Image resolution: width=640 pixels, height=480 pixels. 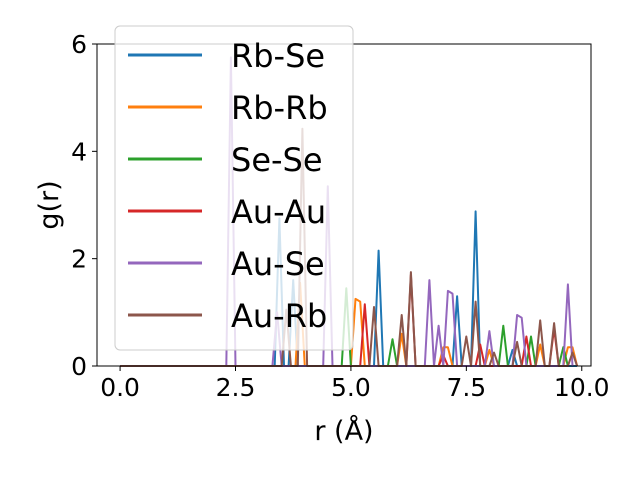 I want to click on legend-label-au-au: Au-Au, so click(x=278, y=212).